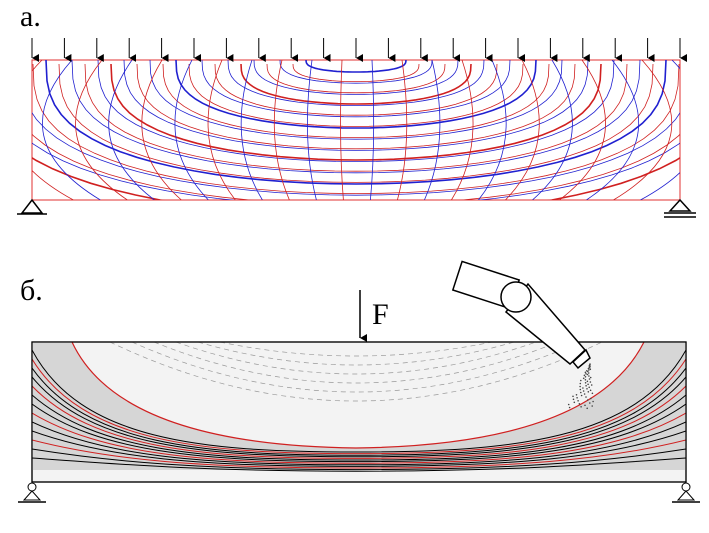 The width and height of the screenshot is (709, 533). I want to click on spray, so click(580, 386).